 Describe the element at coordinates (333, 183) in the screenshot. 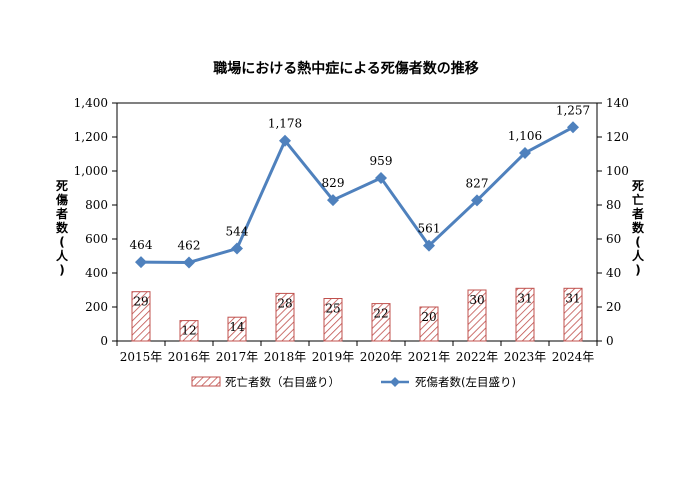

I see `line-value-label: 829` at that location.